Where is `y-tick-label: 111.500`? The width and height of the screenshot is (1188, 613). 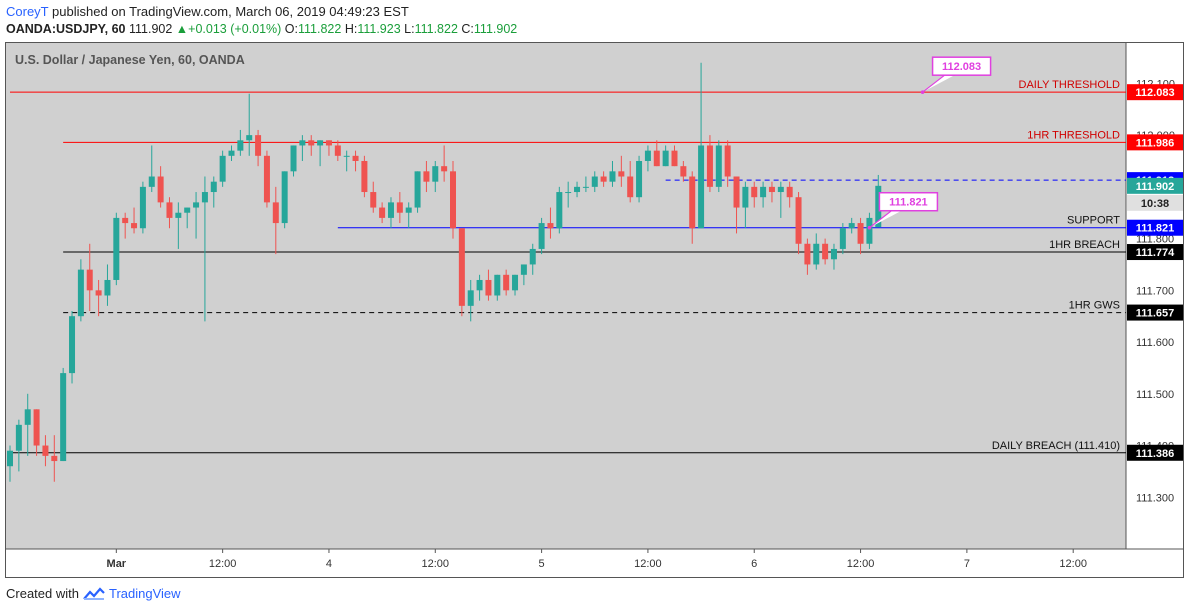 y-tick-label: 111.500 is located at coordinates (1155, 395).